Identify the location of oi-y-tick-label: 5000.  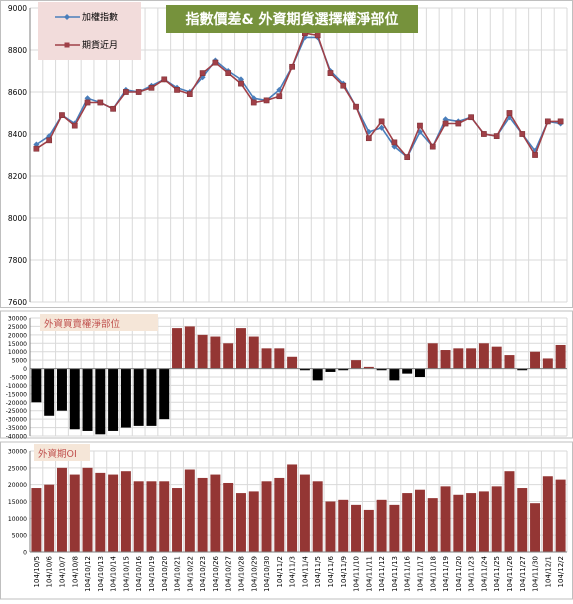
(19, 536).